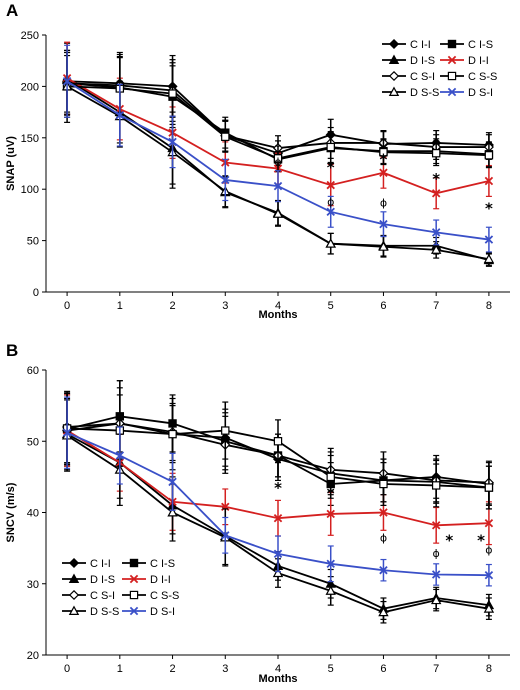 This screenshot has width=520, height=690. I want to click on y-tick-label: 40, so click(33, 514).